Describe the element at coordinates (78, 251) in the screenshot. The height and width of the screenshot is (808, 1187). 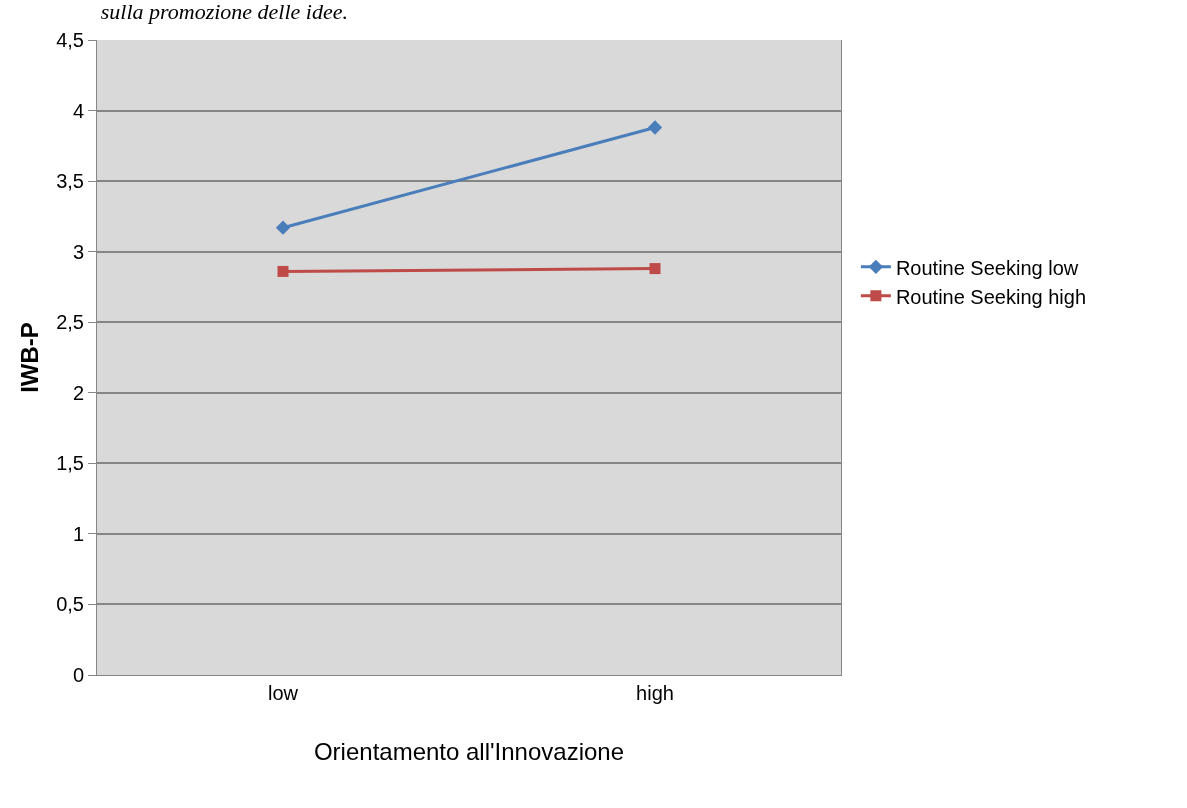
I see `y-tick-label: 3` at that location.